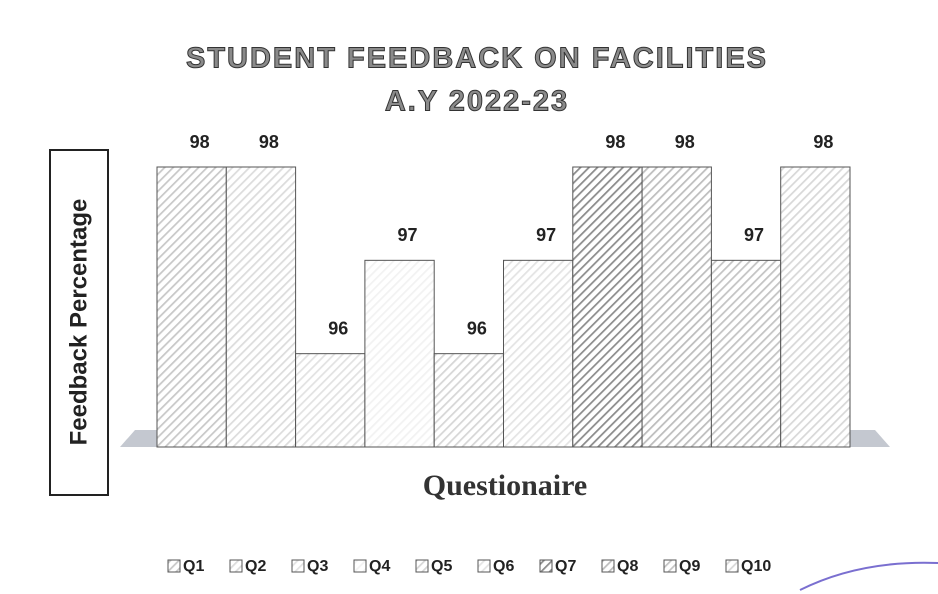 This screenshot has width=938, height=594. I want to click on legend-label: Q1, so click(193, 566).